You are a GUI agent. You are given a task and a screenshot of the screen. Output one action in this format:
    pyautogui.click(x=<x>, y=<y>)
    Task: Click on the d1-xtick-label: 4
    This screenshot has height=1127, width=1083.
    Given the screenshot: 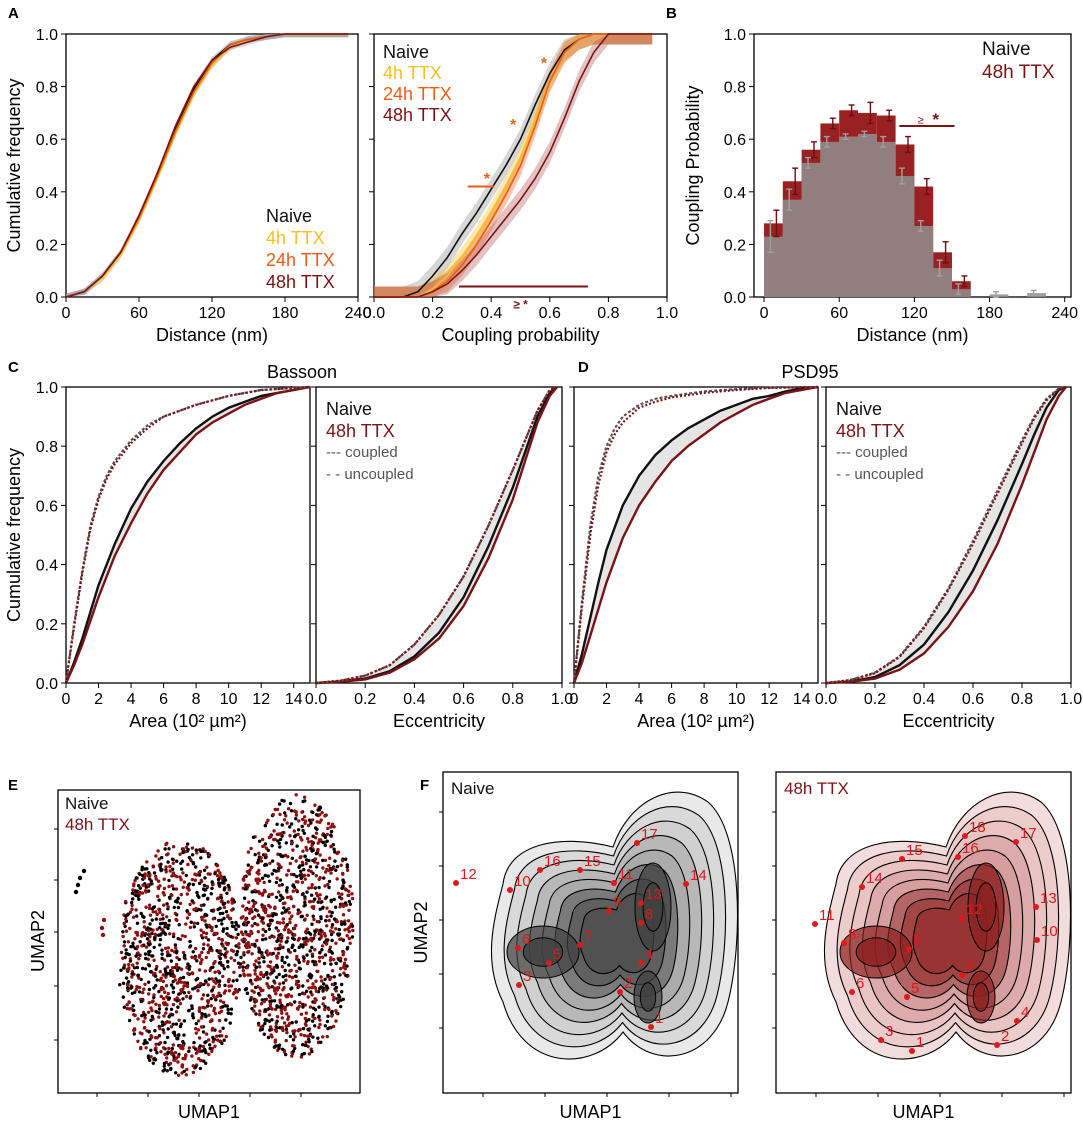 What is the action you would take?
    pyautogui.click(x=639, y=699)
    